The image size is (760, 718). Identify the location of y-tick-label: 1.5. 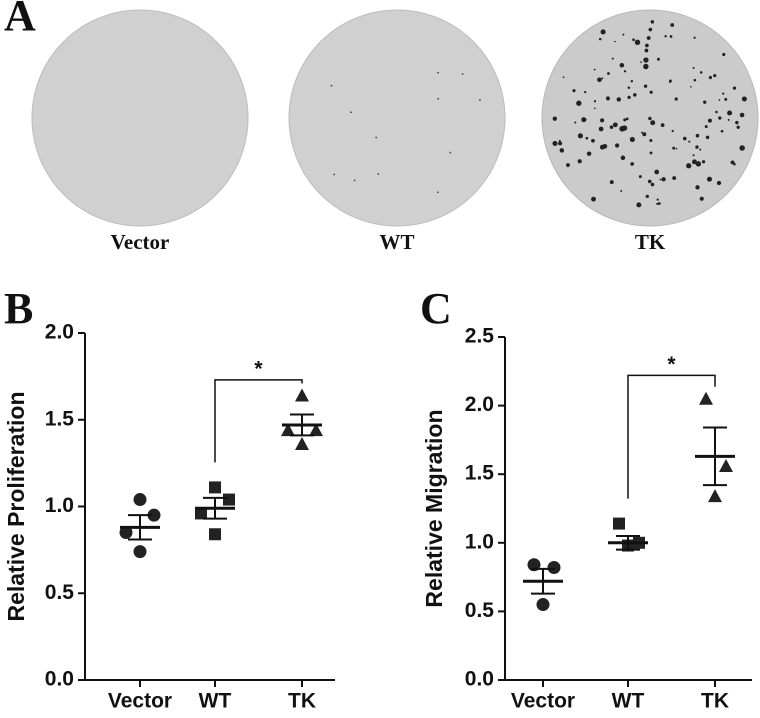
(480, 473).